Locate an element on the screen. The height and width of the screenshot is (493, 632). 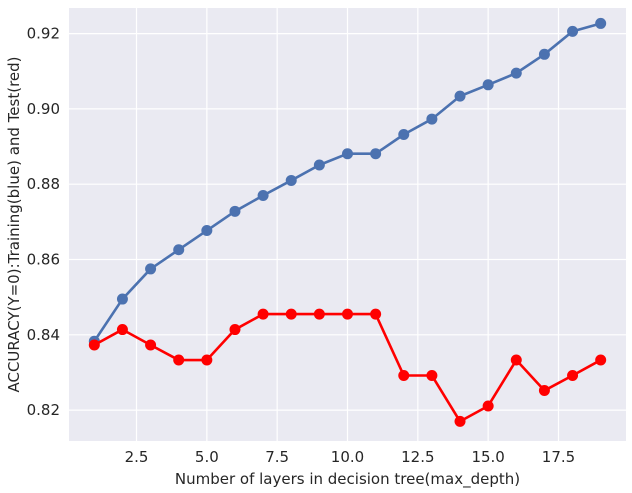
y-tick-label: 0.86 is located at coordinates (43, 260).